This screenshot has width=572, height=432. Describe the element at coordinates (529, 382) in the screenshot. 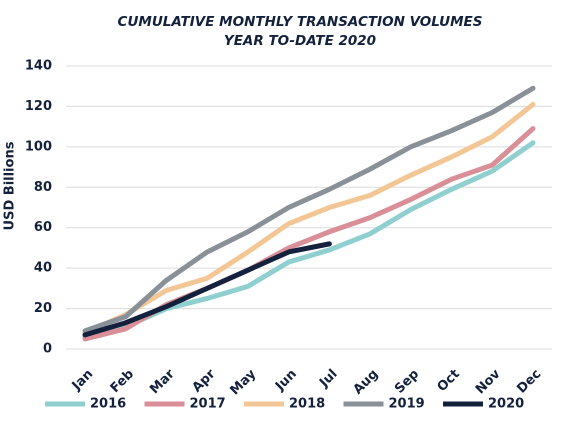

I see `x-tick-label: Dec` at that location.